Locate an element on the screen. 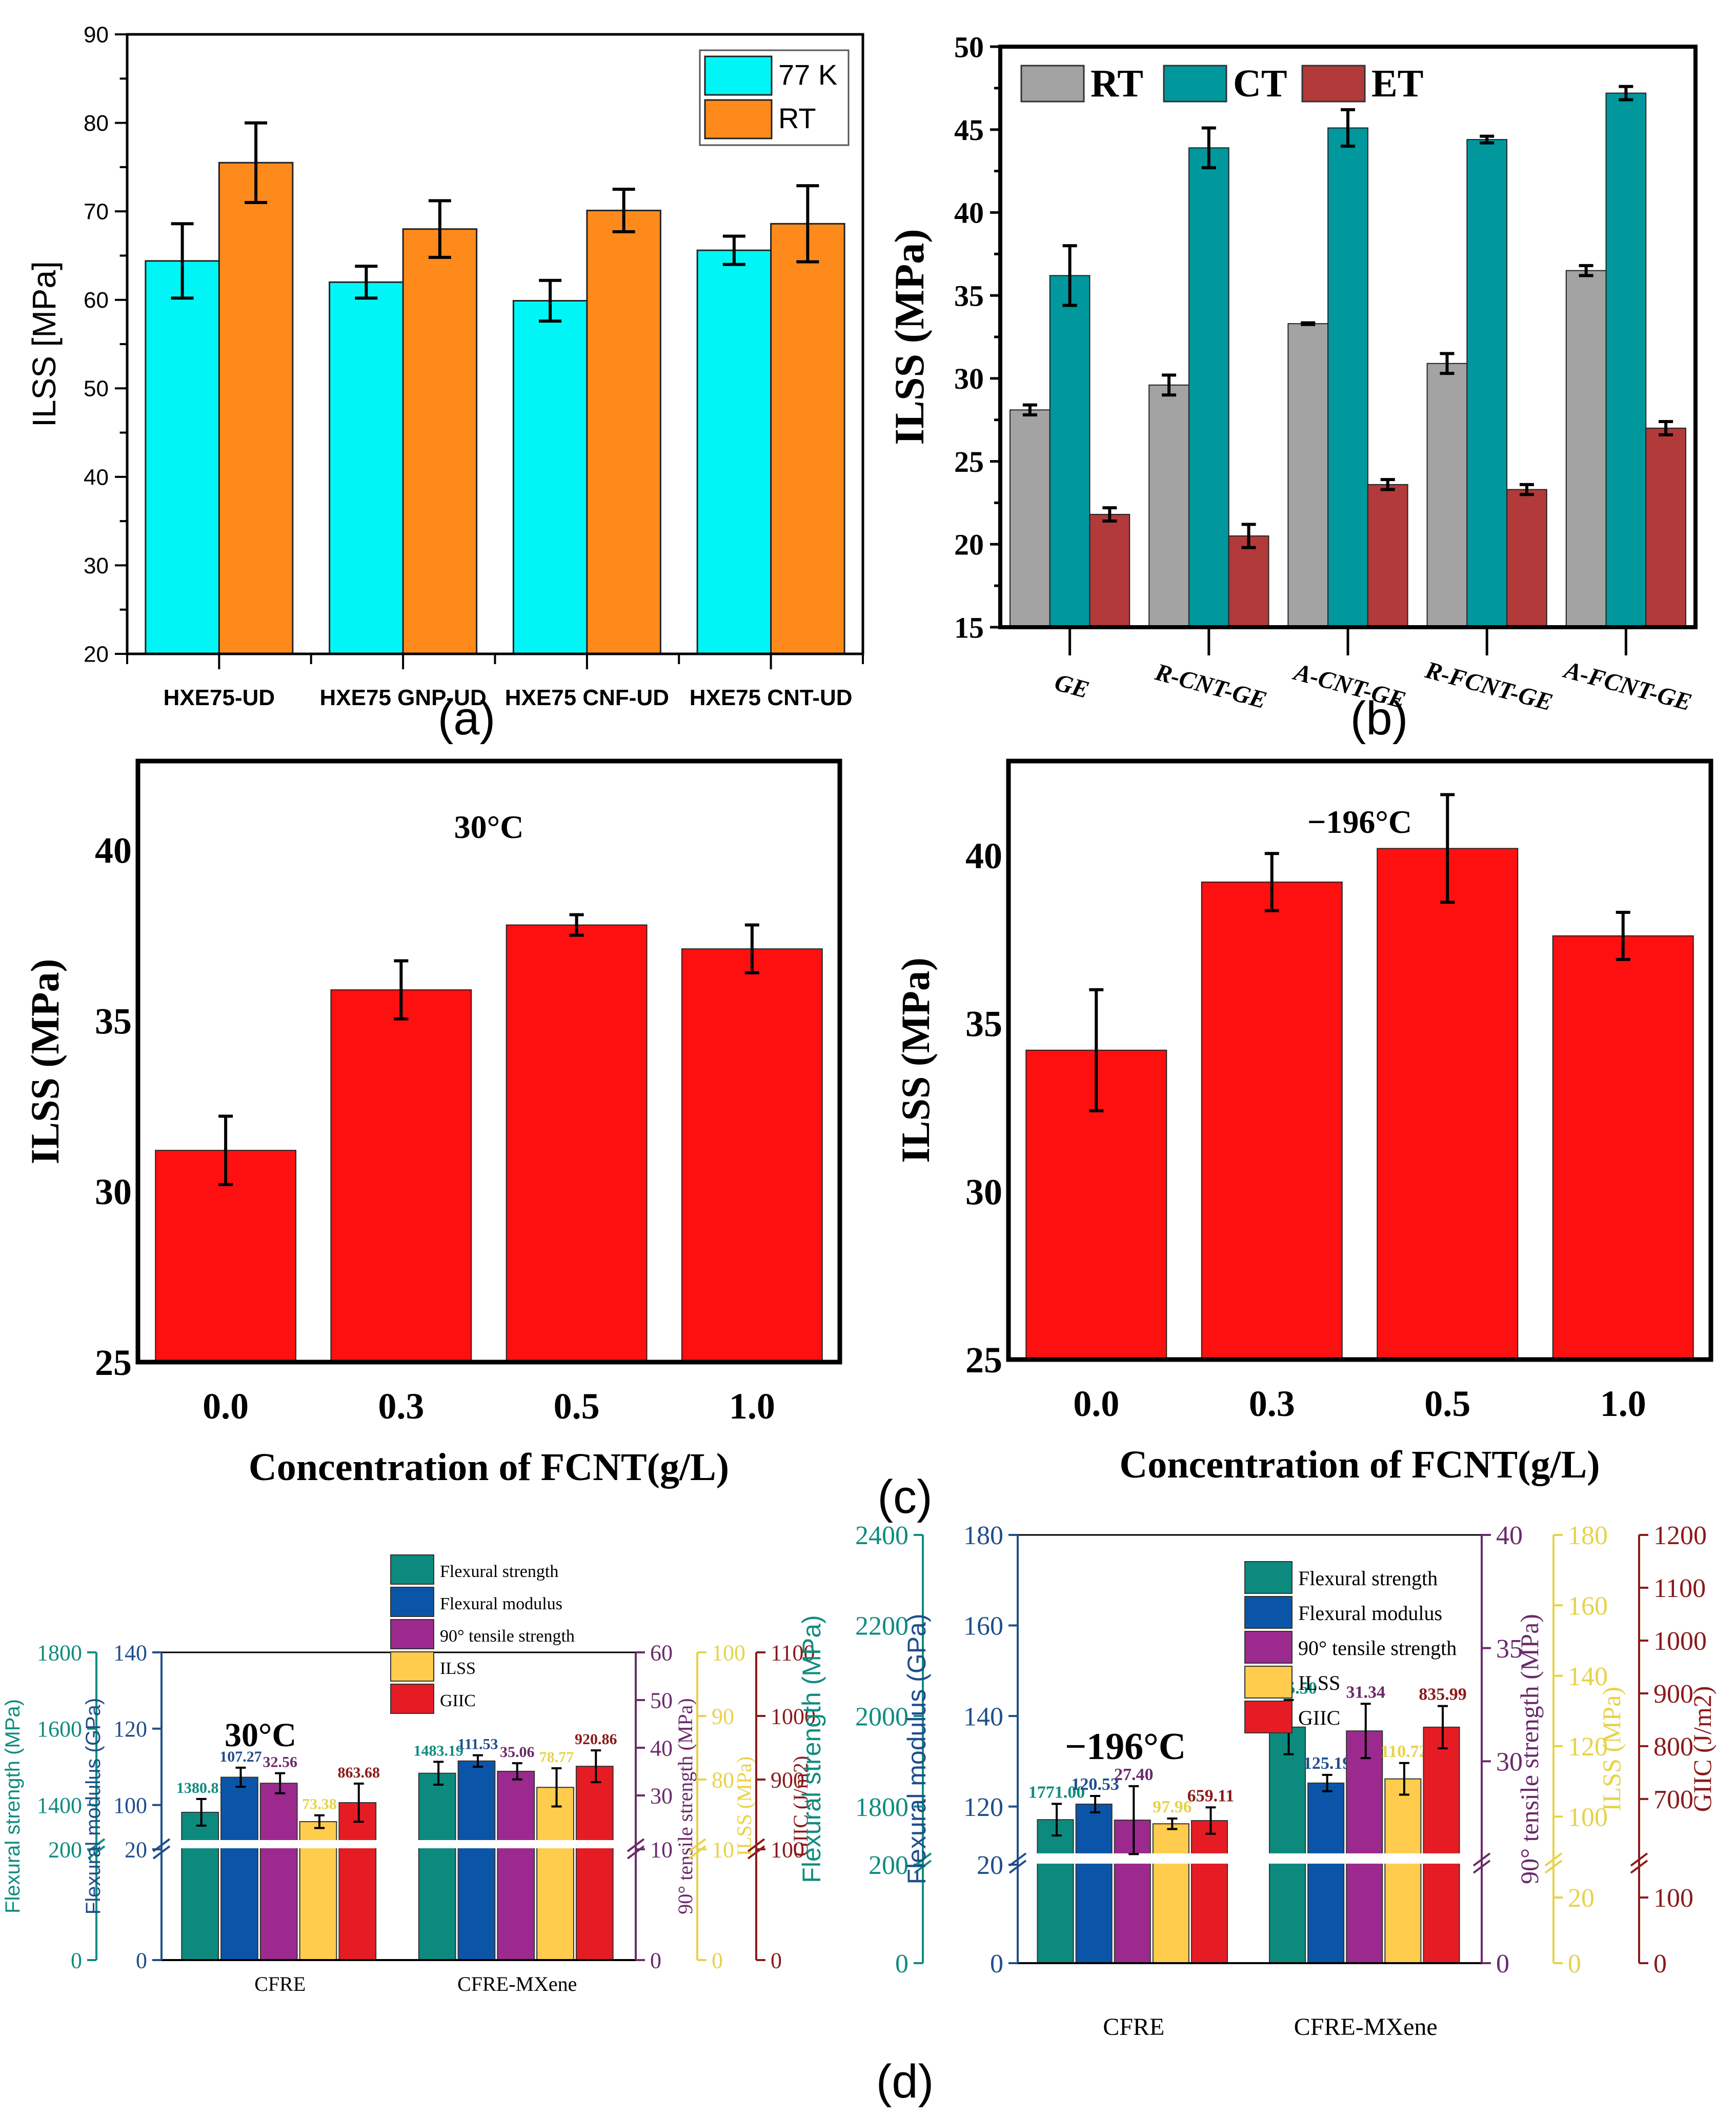 The image size is (1736, 2117). x-tick-label-d-30-1: CFRE-MXene is located at coordinates (517, 1983).